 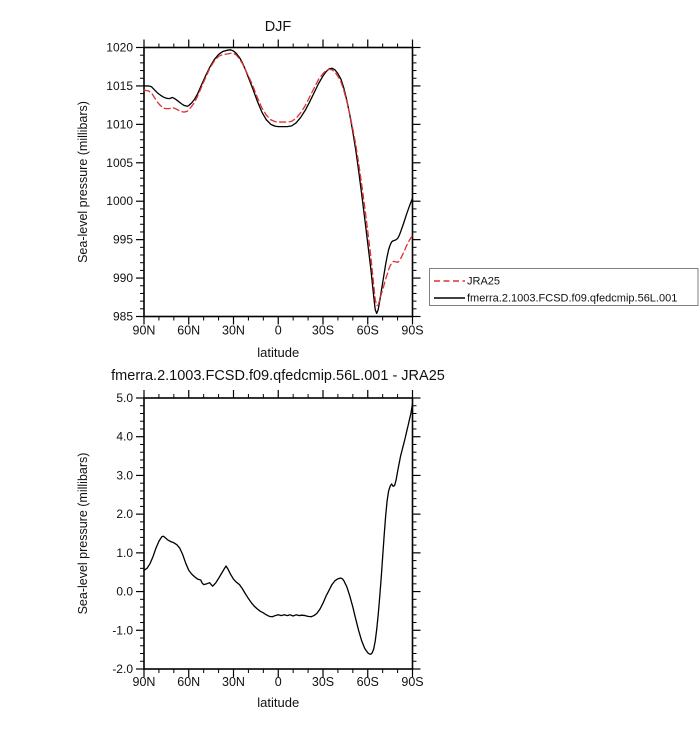 What do you see at coordinates (483, 282) in the screenshot?
I see `legend-label: JRA25` at bounding box center [483, 282].